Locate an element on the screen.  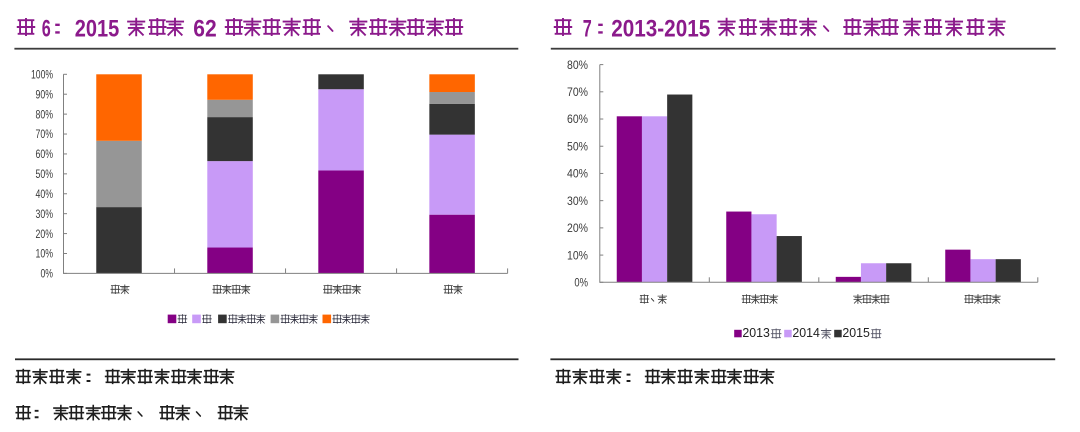
svg-text: 90% is located at coordinates (45, 94).